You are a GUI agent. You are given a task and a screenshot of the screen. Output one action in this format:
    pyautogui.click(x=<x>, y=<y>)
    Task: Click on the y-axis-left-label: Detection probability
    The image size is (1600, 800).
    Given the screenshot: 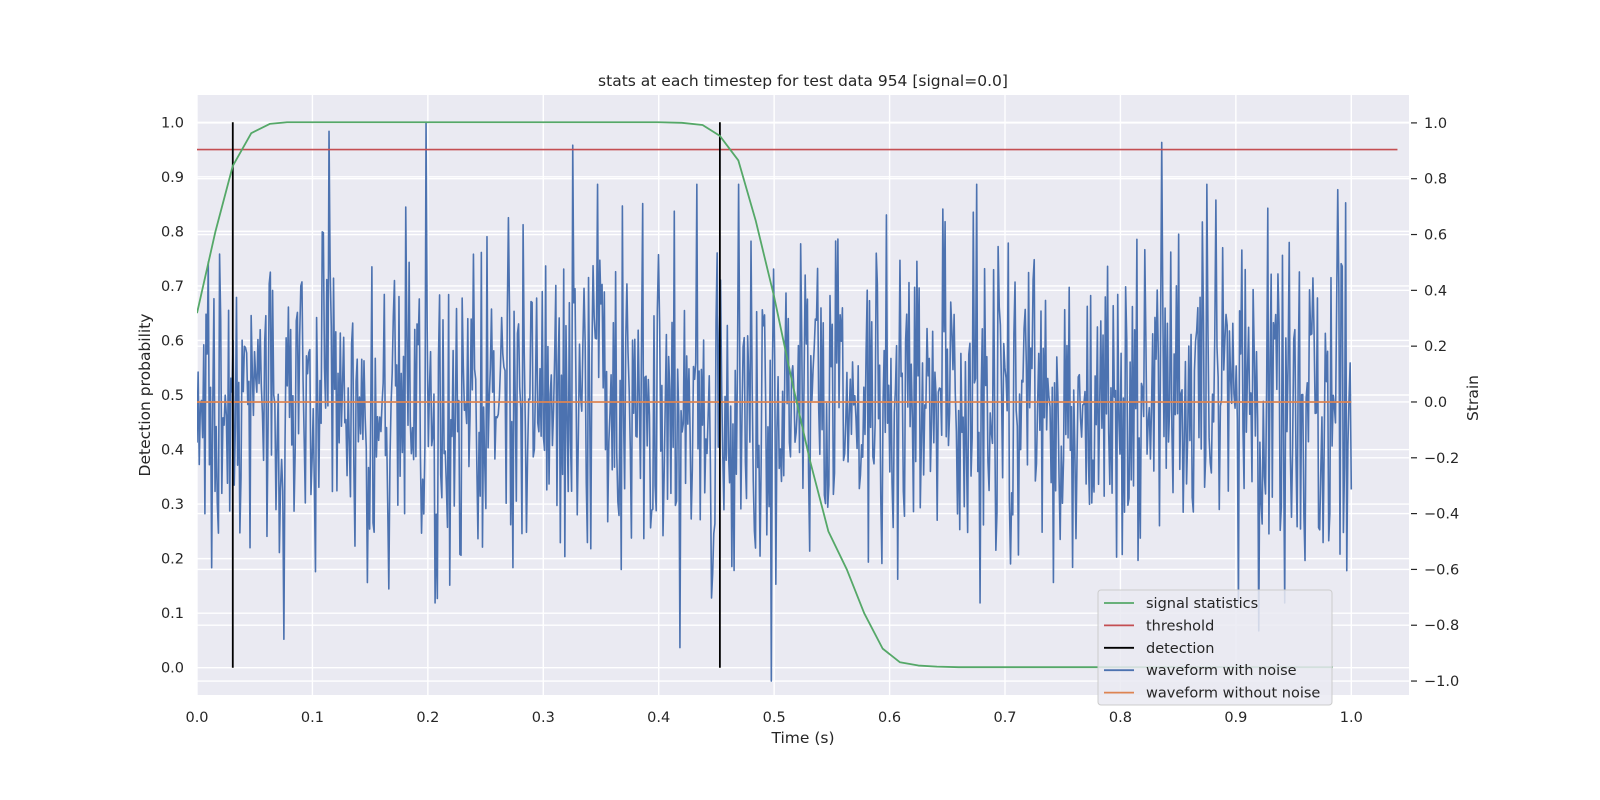 What is the action you would take?
    pyautogui.click(x=145, y=395)
    